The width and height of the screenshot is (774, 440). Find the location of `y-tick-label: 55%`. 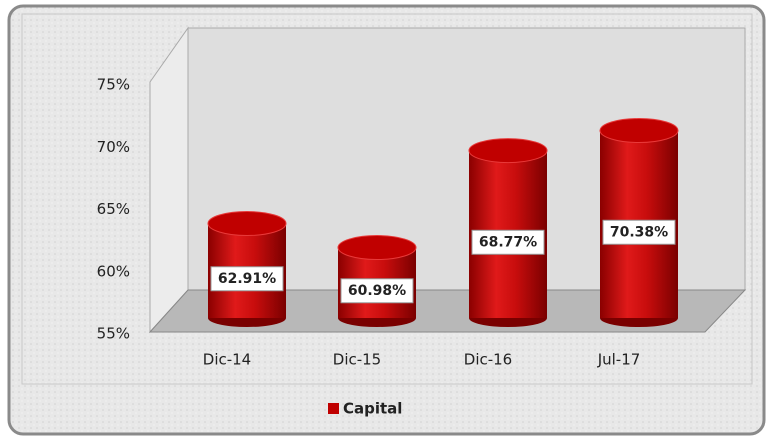

y-tick-label: 55% is located at coordinates (113, 334).